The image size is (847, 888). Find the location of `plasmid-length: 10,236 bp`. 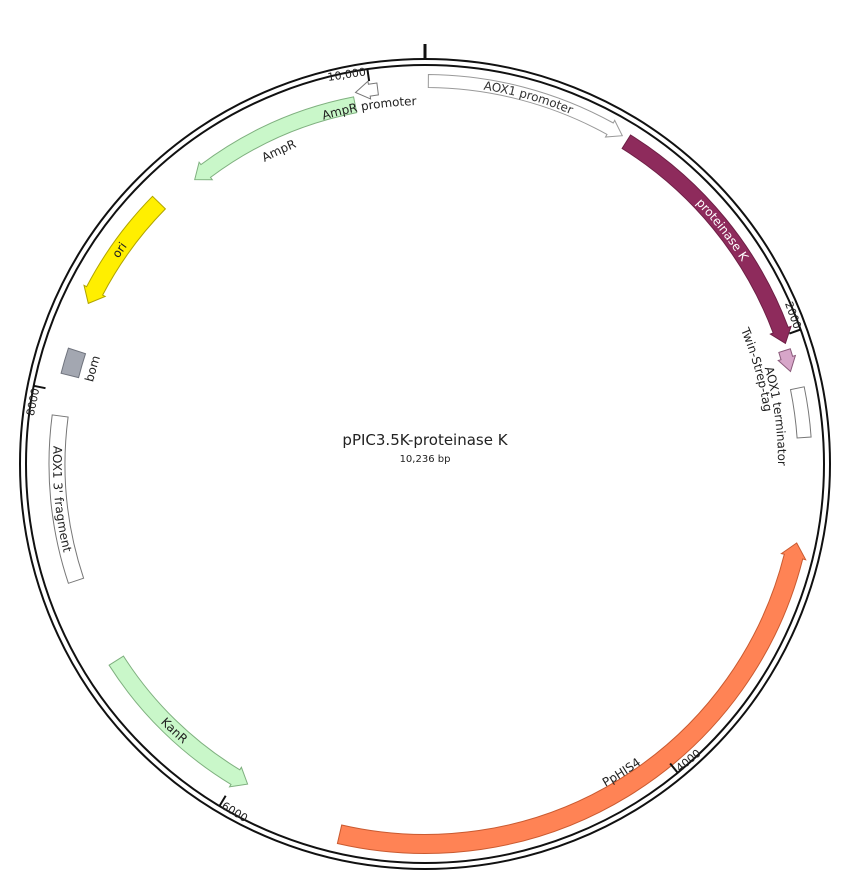

plasmid-length: 10,236 bp is located at coordinates (425, 459).